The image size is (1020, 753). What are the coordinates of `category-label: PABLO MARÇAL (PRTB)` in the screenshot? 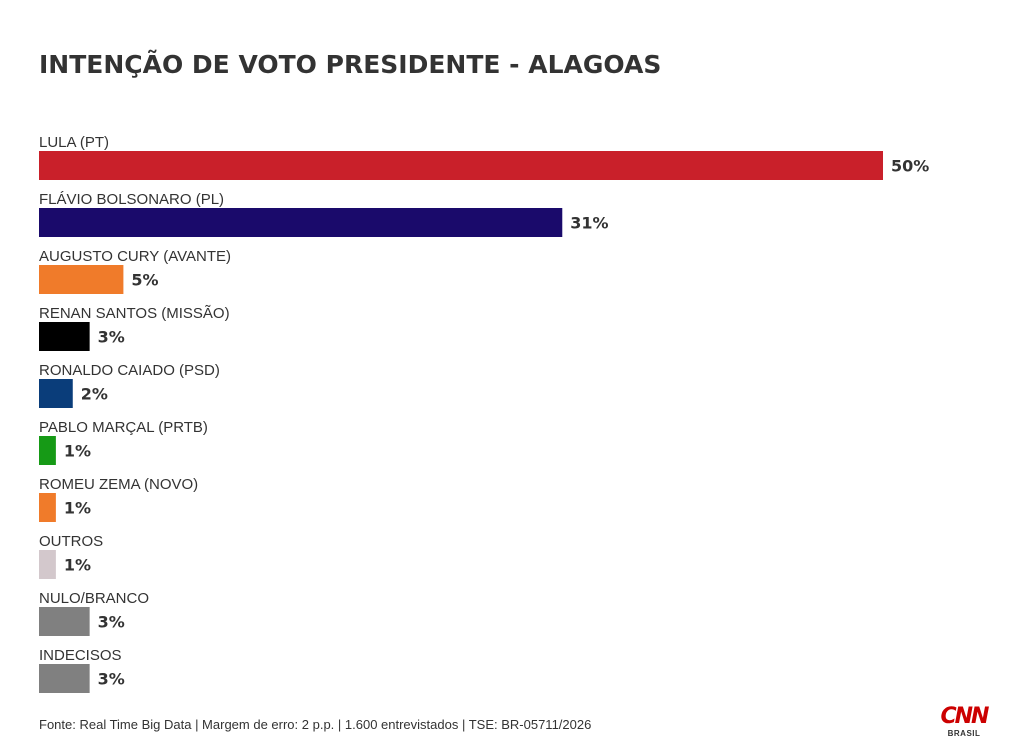 It's located at (123, 427).